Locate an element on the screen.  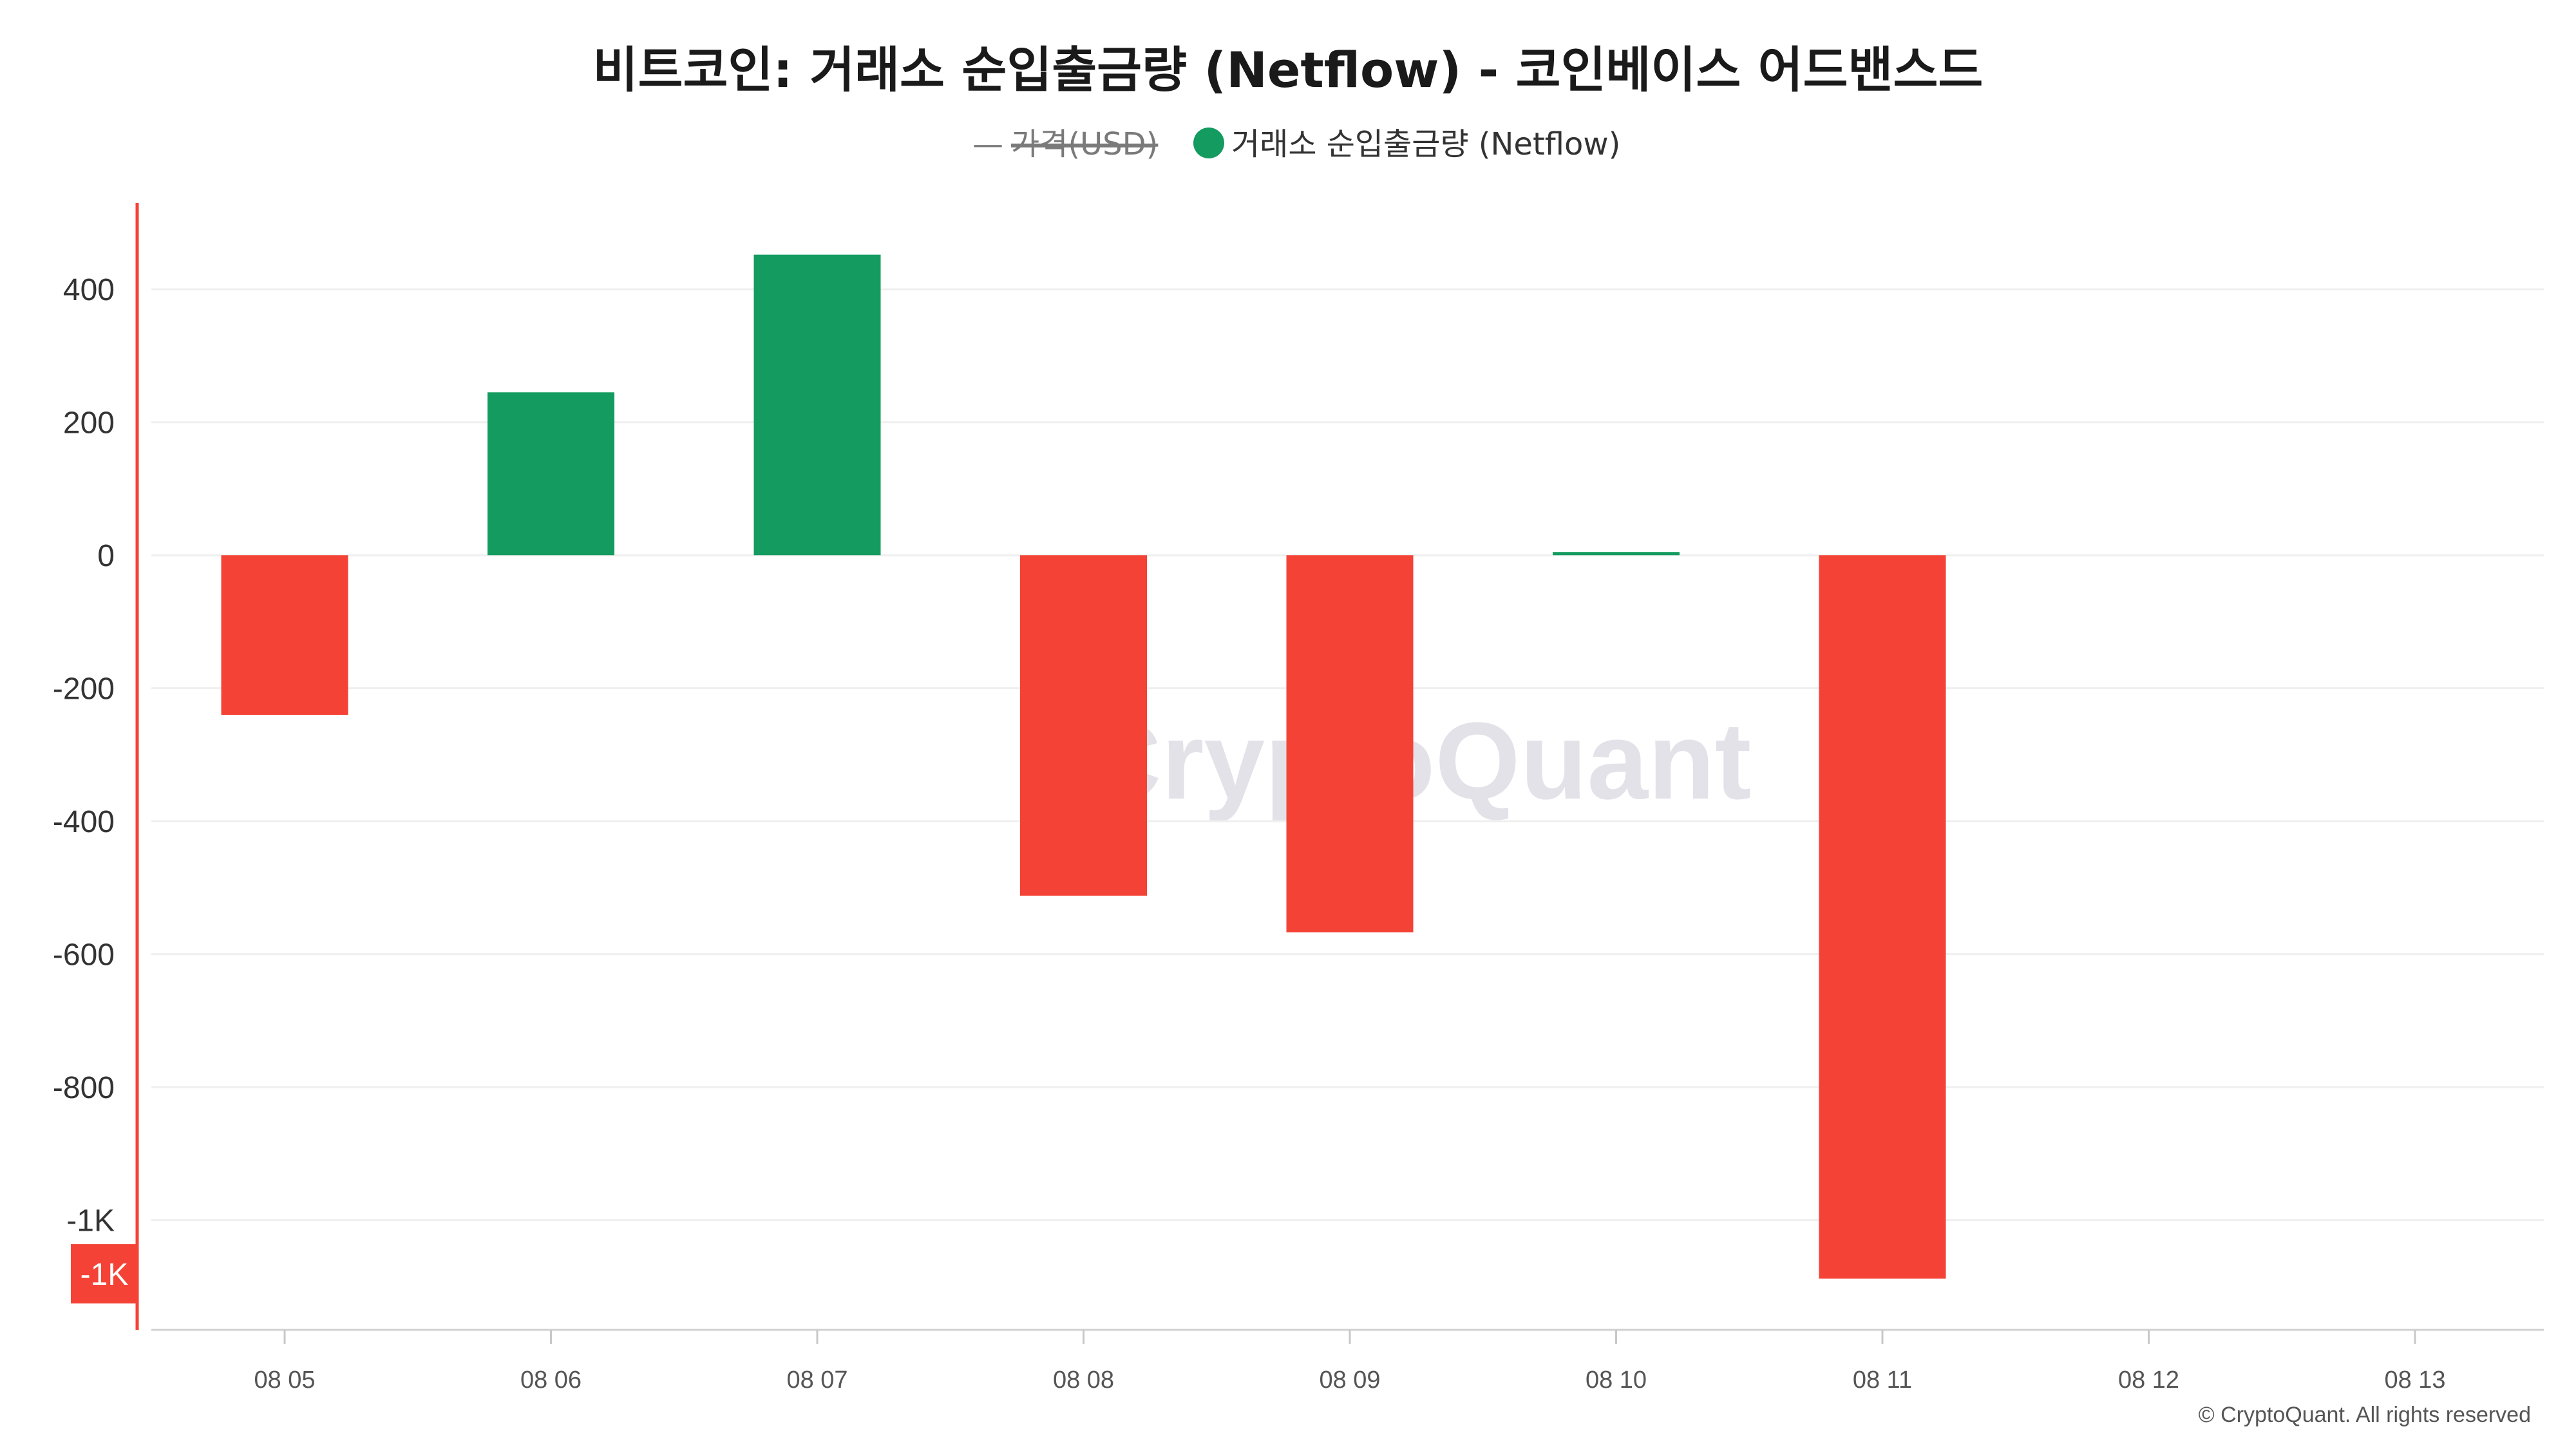
y-tick-label: 200 is located at coordinates (89, 423).